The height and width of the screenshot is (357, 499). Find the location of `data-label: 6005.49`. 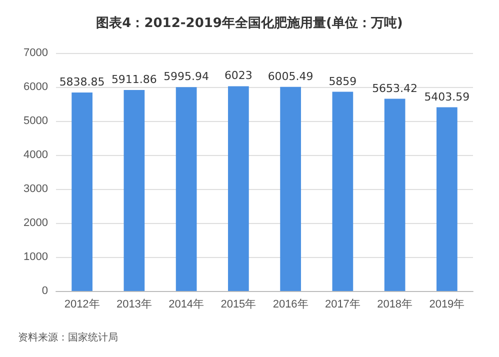

data-label: 6005.49 is located at coordinates (291, 76).